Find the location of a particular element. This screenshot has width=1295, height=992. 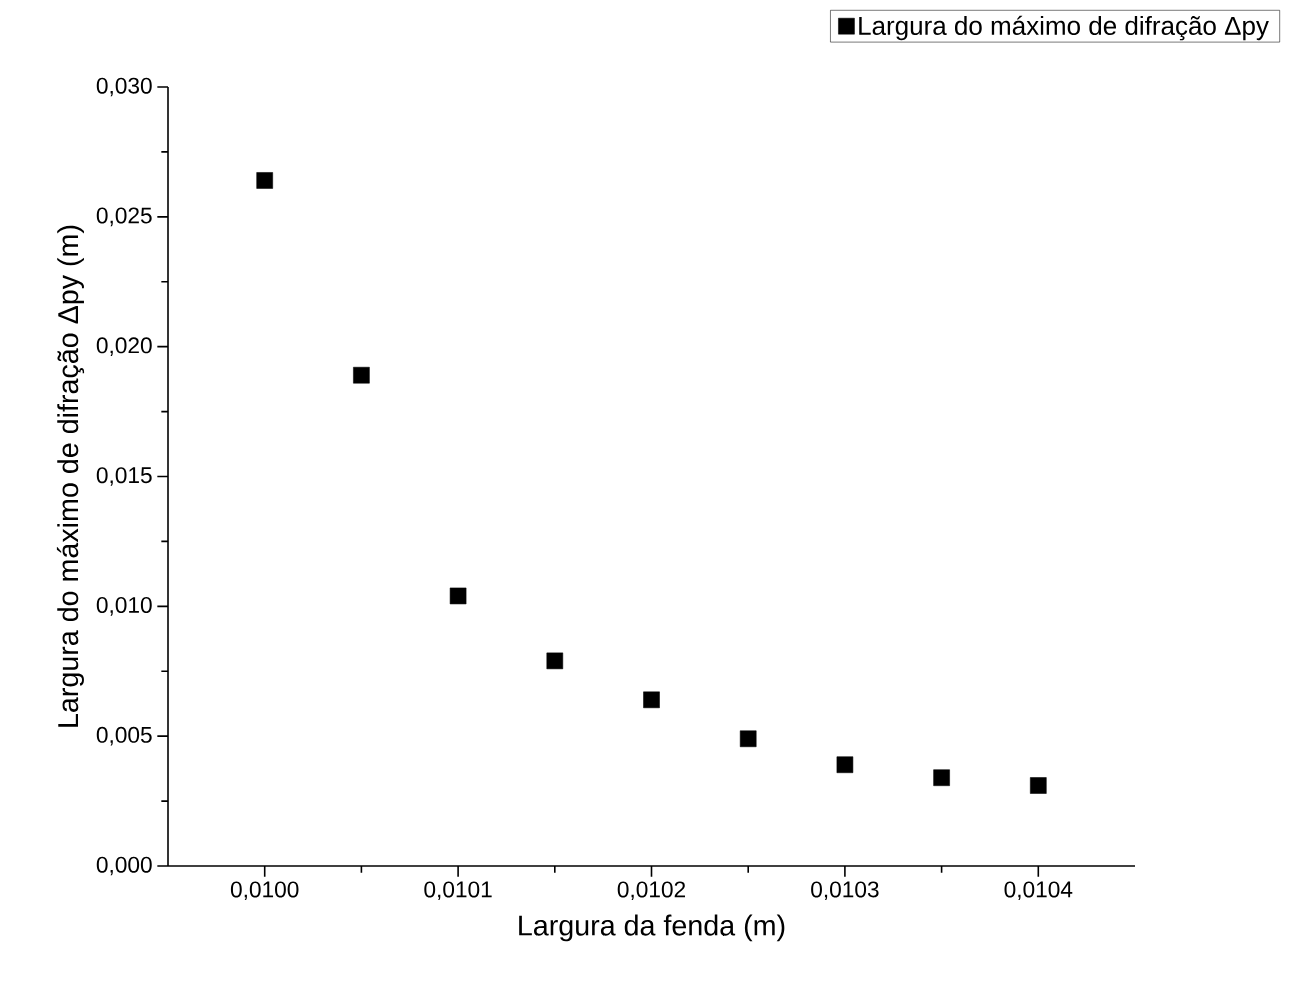

y-tick-label: 0,025 is located at coordinates (124, 217).